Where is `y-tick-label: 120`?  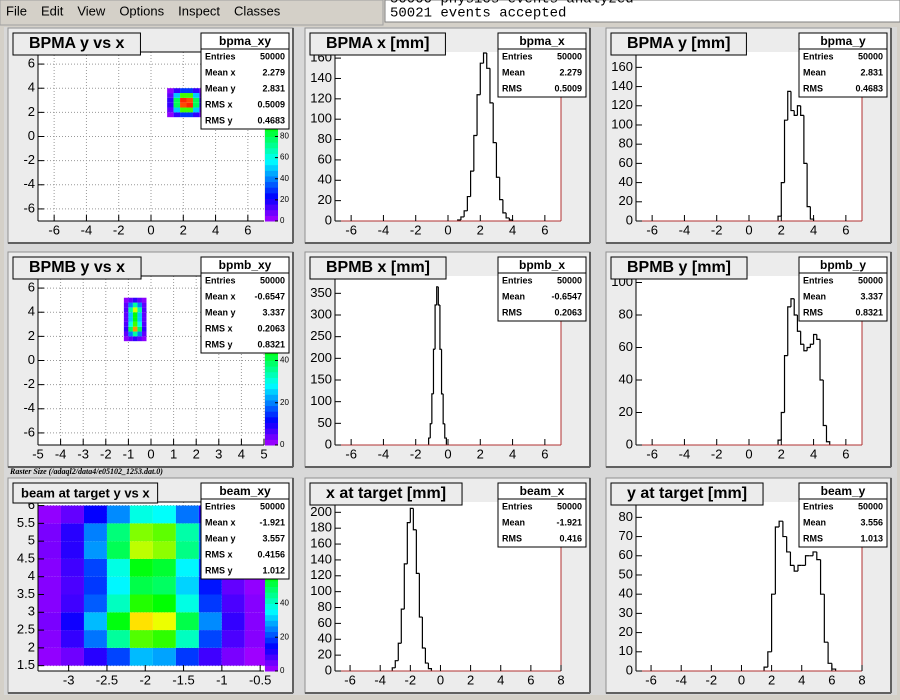
y-tick-label: 120 is located at coordinates (321, 97).